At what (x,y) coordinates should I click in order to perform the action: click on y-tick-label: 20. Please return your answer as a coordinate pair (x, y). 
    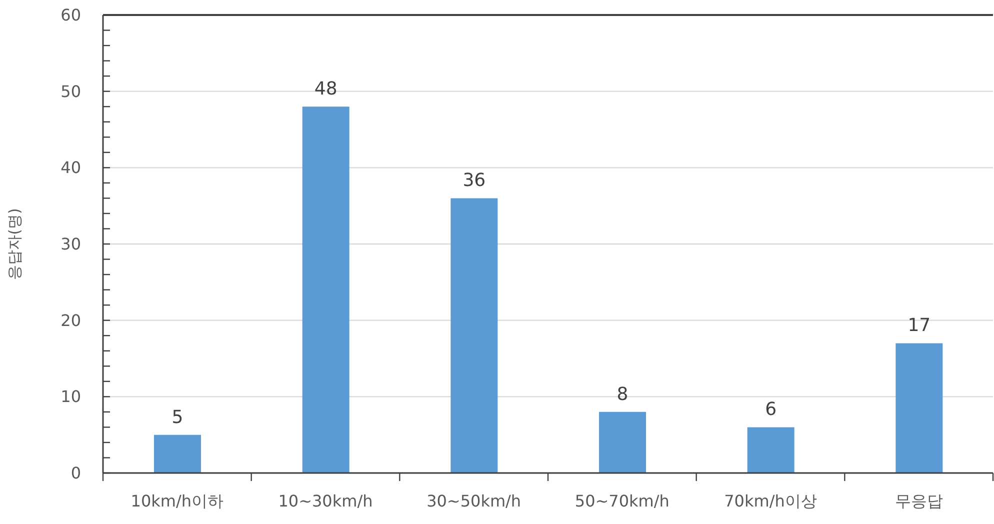
    Looking at the image, I should click on (70, 320).